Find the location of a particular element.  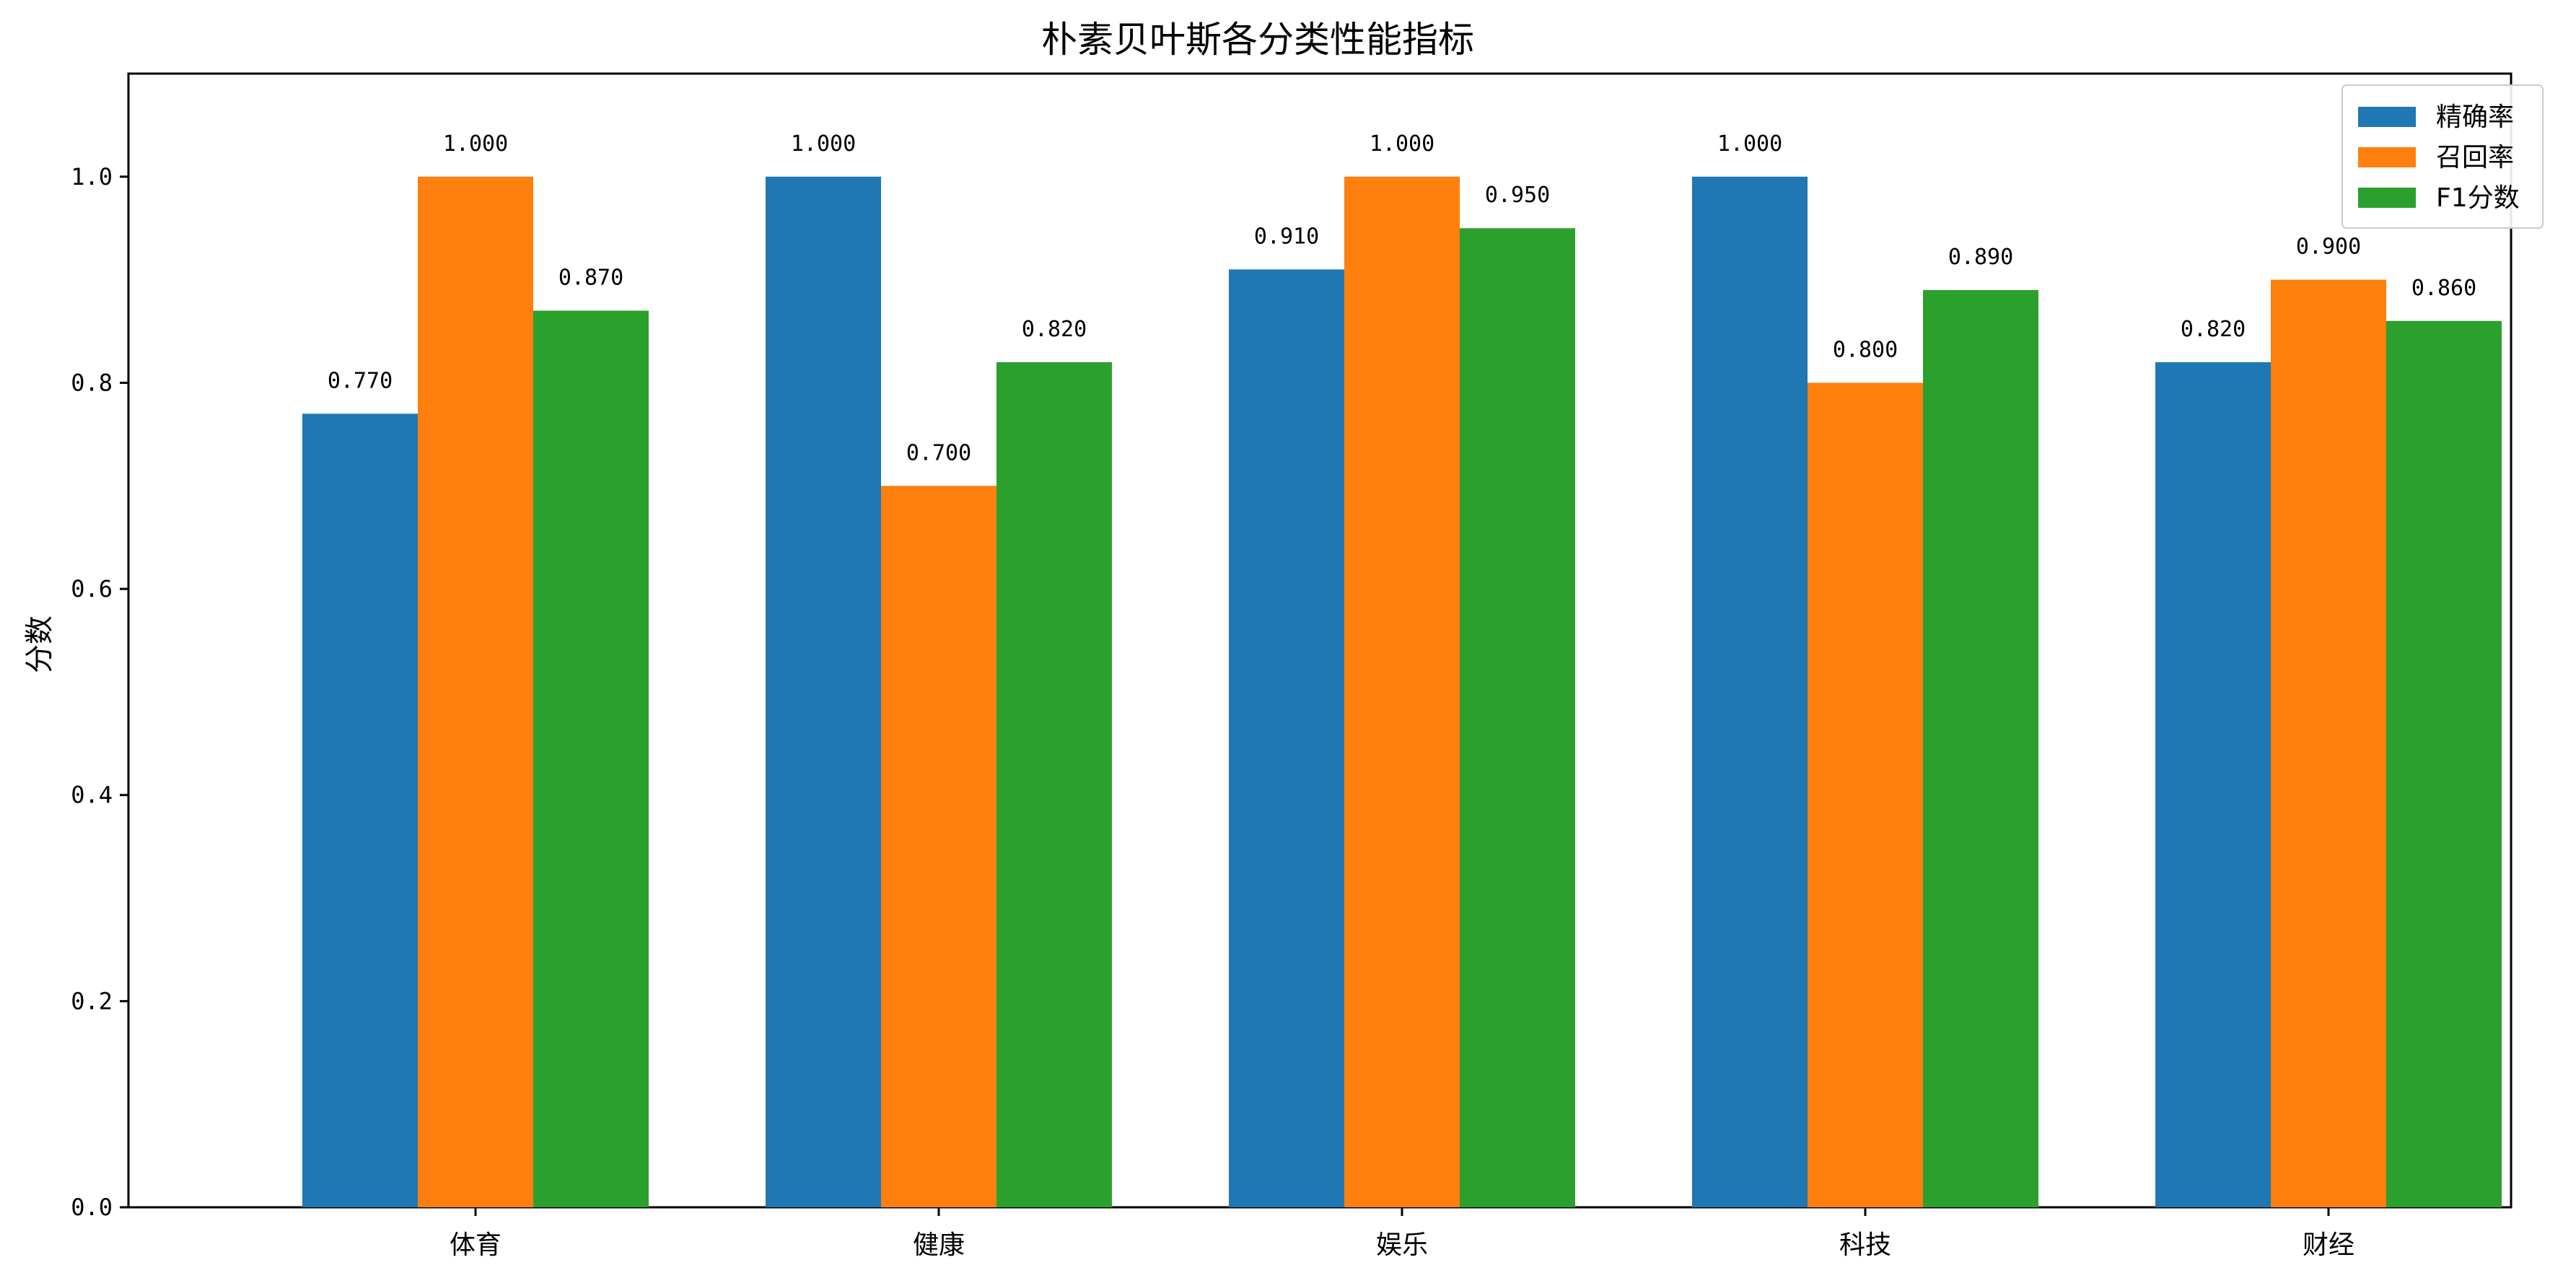

chart-title: 朴素贝叶斯各分类性能指标 is located at coordinates (1257, 40).